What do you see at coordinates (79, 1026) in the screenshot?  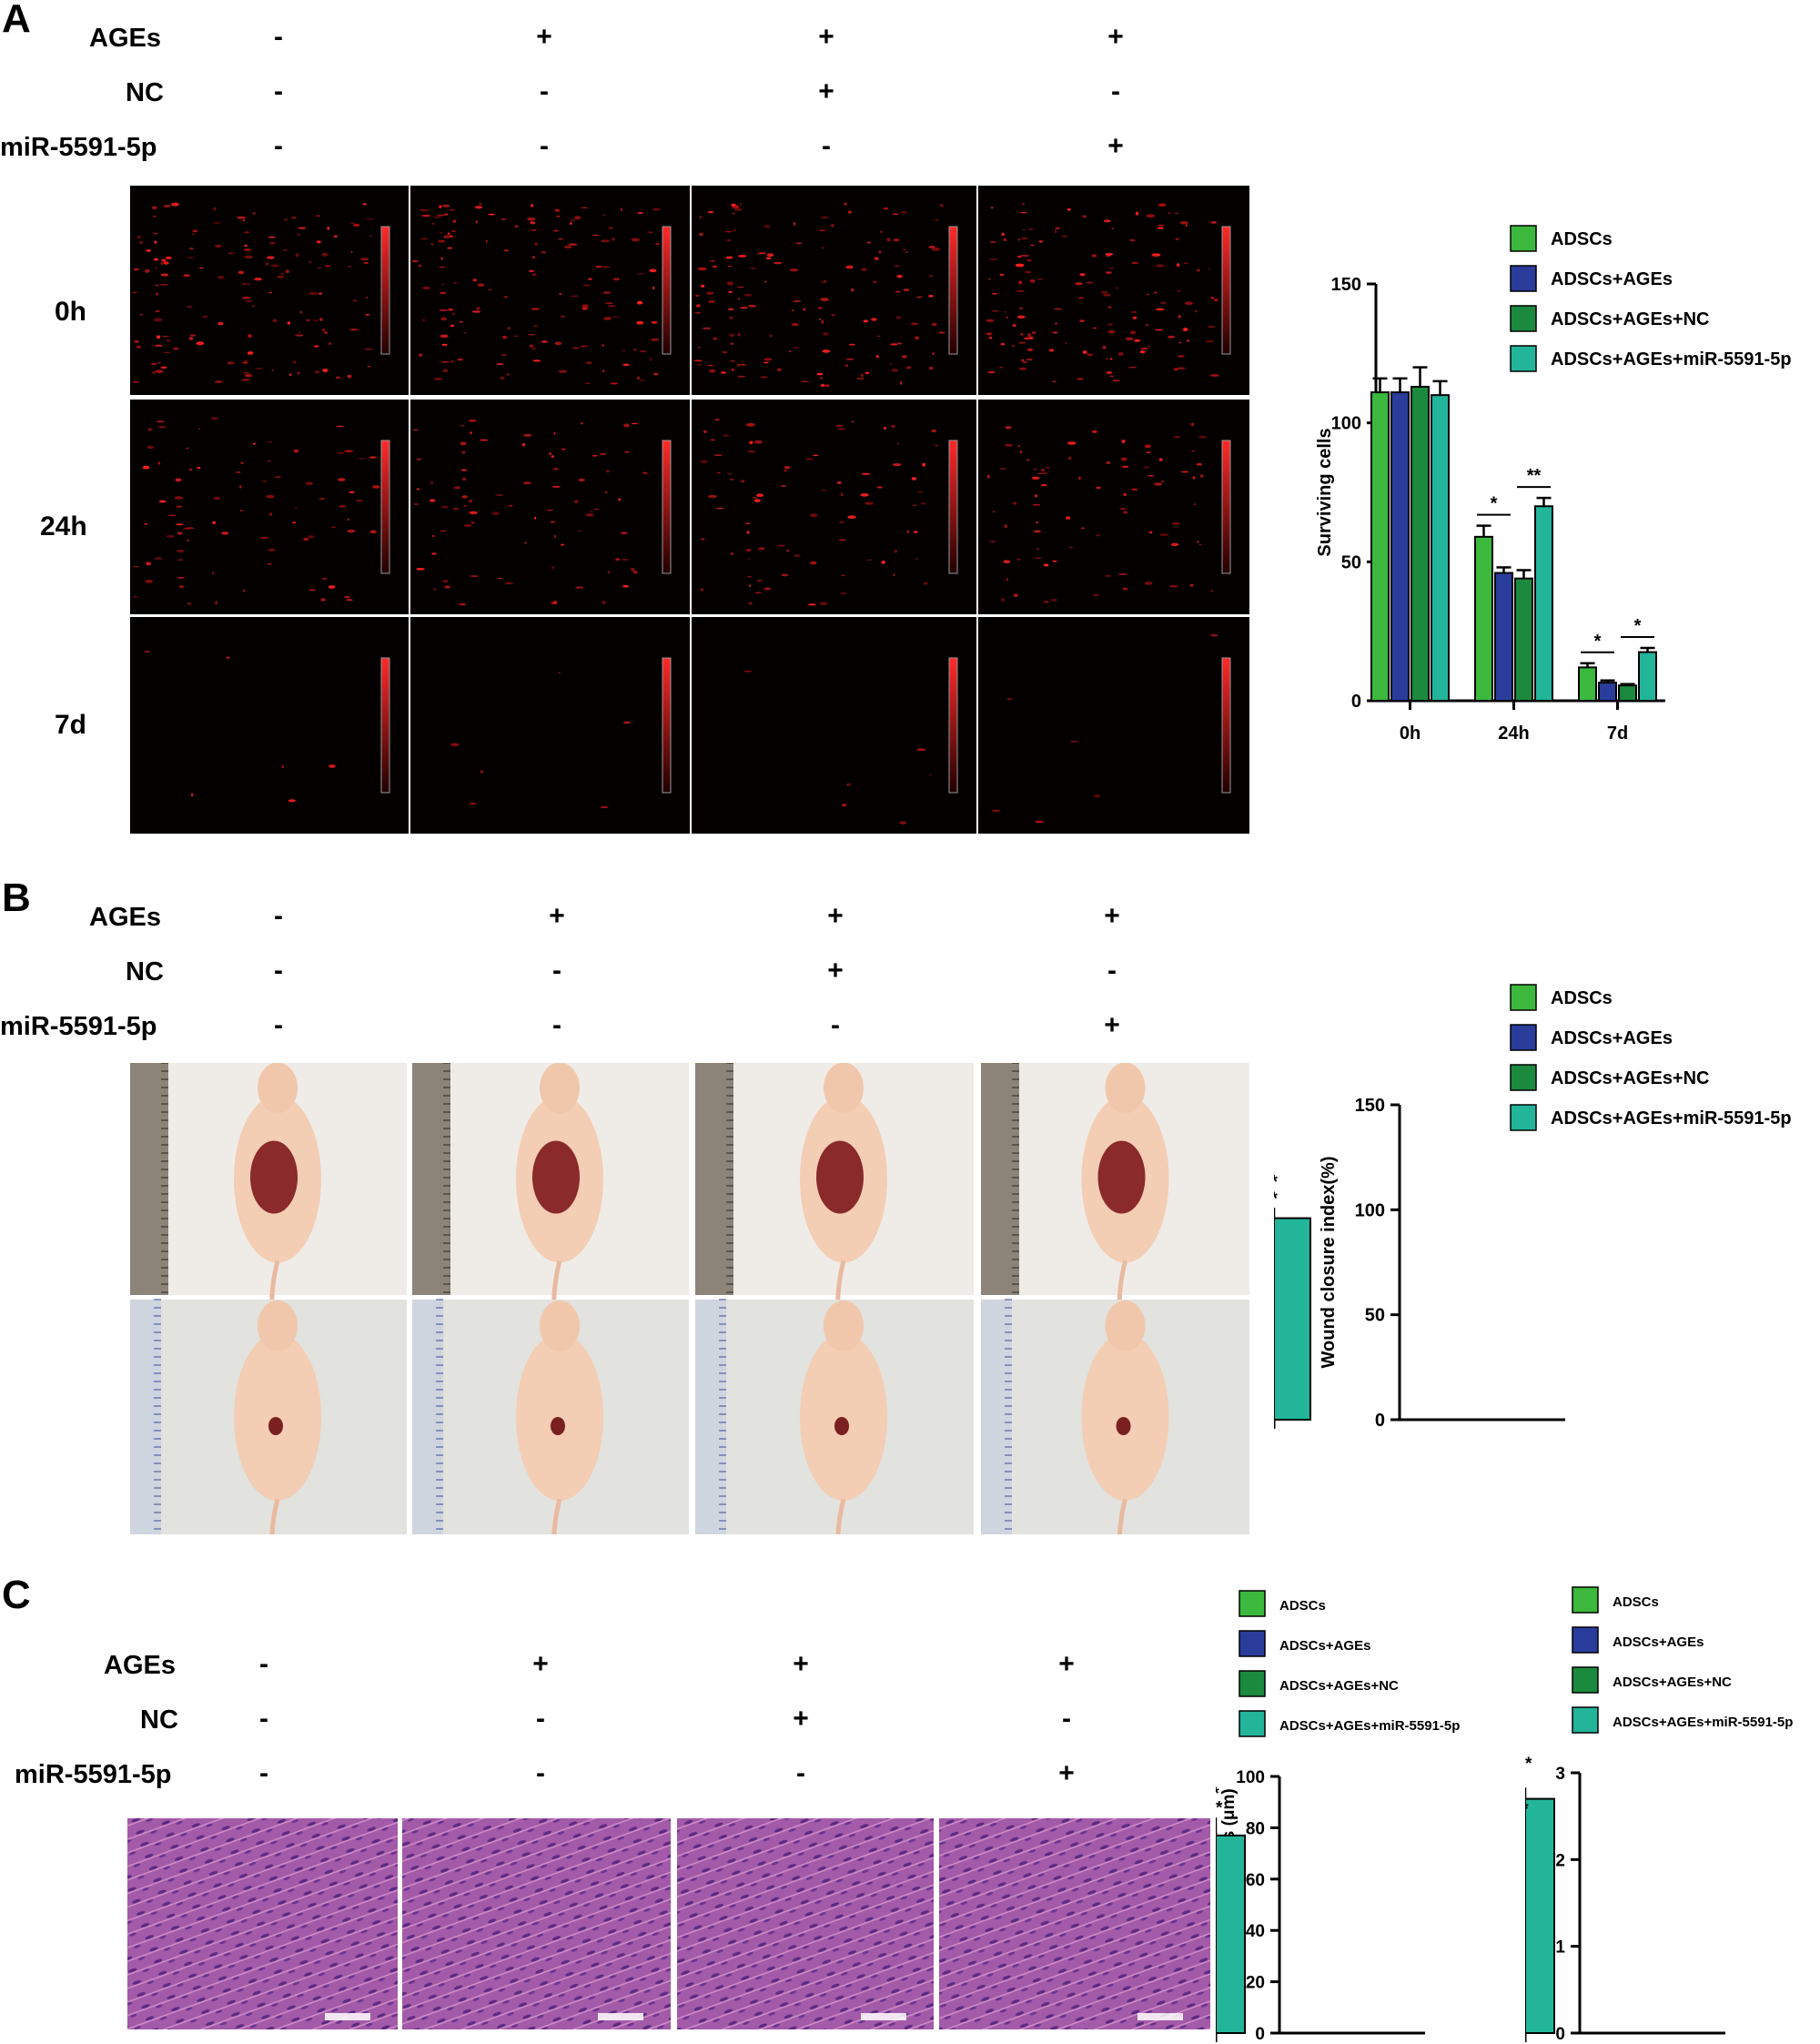 I see `panel-b-row-label-mir: miR-5591-5p` at bounding box center [79, 1026].